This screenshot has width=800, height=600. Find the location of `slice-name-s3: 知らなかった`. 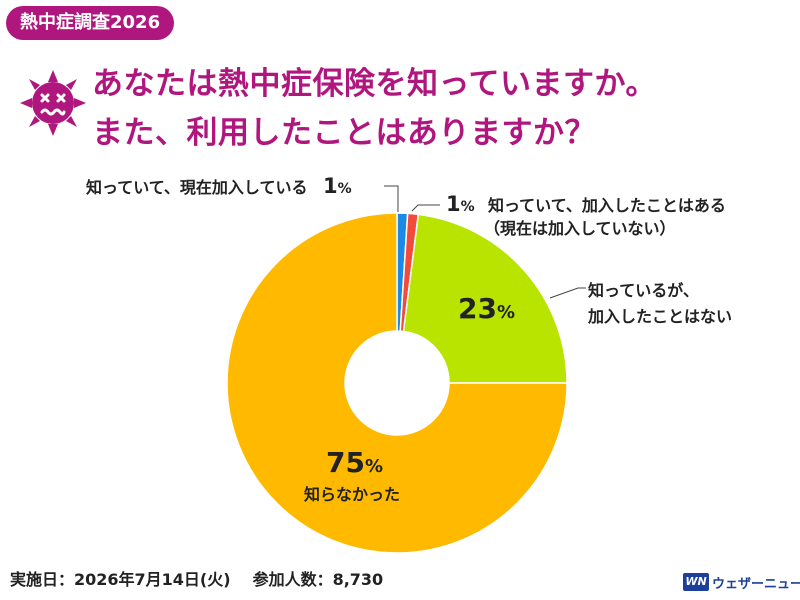

slice-name-s3: 知らなかった is located at coordinates (352, 494).